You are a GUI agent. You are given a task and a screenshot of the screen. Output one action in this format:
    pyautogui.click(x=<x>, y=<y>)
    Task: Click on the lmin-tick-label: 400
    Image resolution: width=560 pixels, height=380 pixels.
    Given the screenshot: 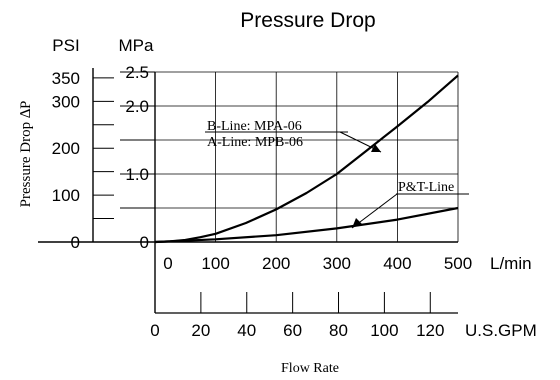 What is the action you would take?
    pyautogui.click(x=397, y=263)
    